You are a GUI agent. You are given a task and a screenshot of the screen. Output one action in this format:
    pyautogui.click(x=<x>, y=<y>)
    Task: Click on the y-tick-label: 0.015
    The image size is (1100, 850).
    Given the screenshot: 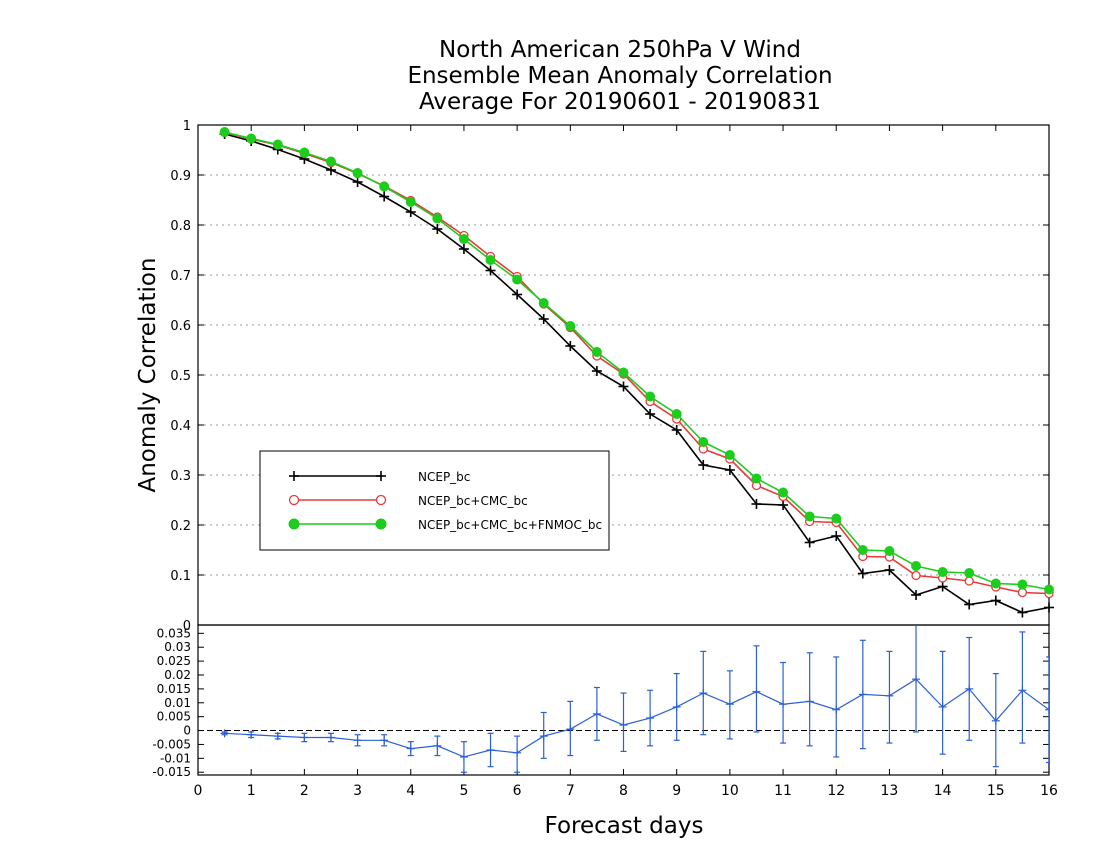 What is the action you would take?
    pyautogui.click(x=174, y=689)
    